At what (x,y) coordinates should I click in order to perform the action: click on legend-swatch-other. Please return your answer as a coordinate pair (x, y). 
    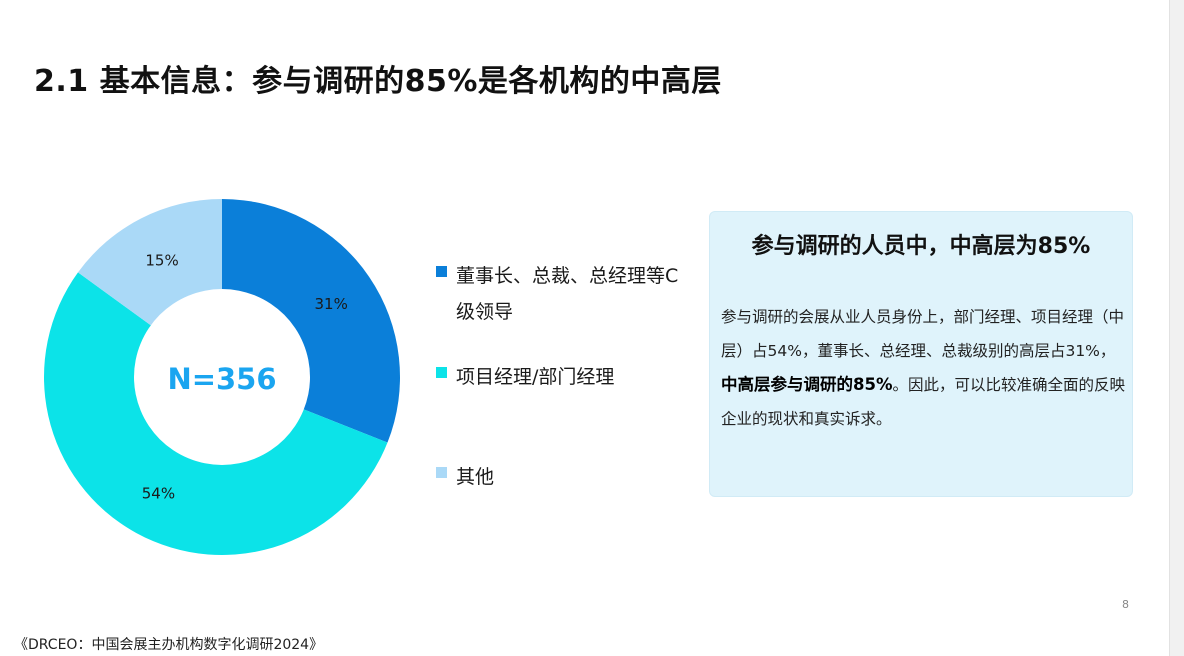
    Looking at the image, I should click on (441, 472).